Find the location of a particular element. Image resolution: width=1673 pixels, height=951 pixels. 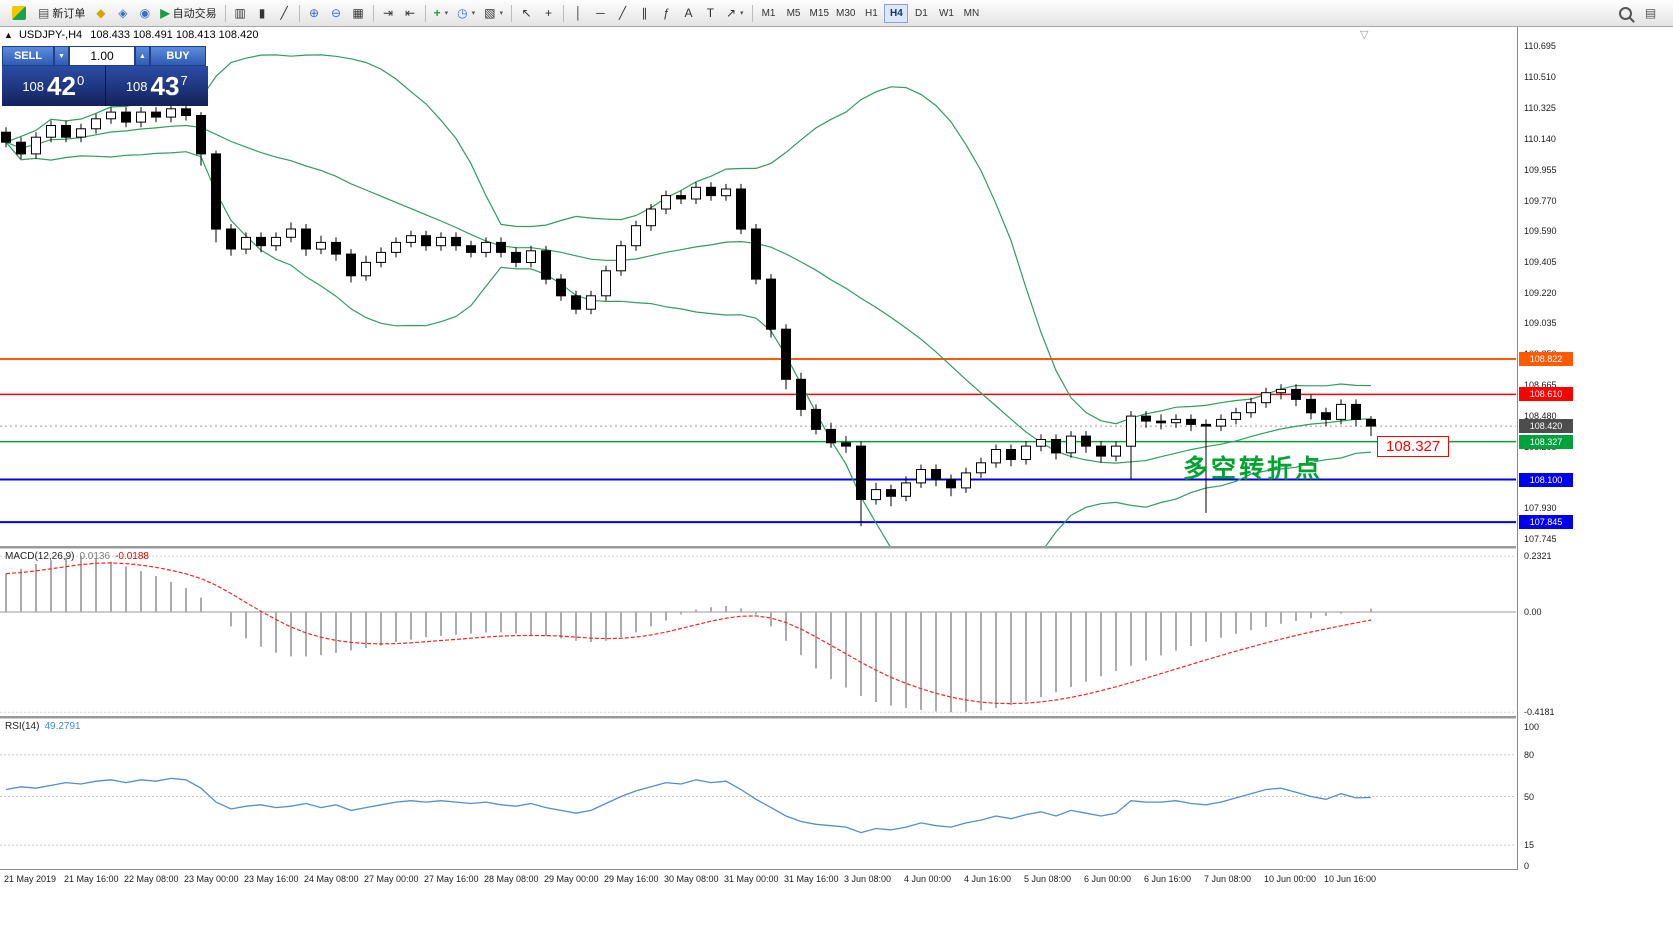

fibonacci-button: ƒ is located at coordinates (666, 13).